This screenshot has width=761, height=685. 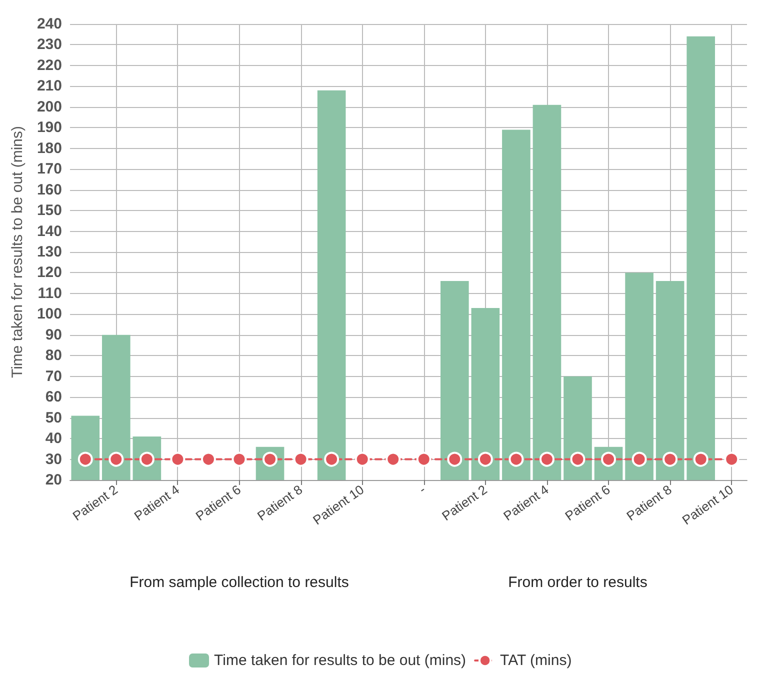 I want to click on y-axis-title: Time taken for results to be out (mins), so click(x=17, y=252).